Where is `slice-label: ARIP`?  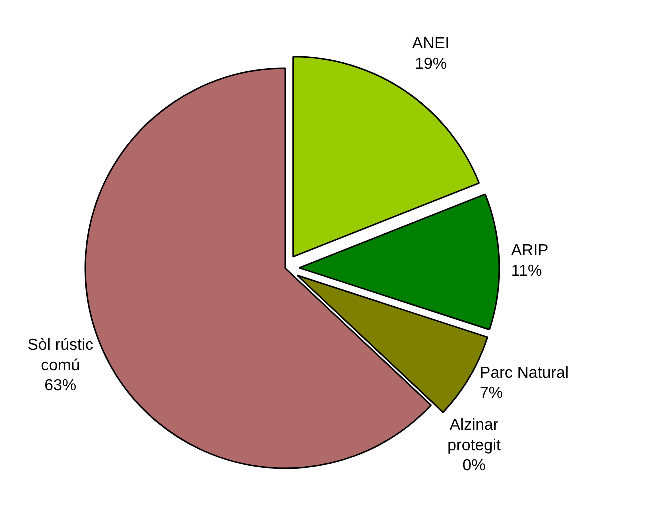
slice-label: ARIP is located at coordinates (530, 251).